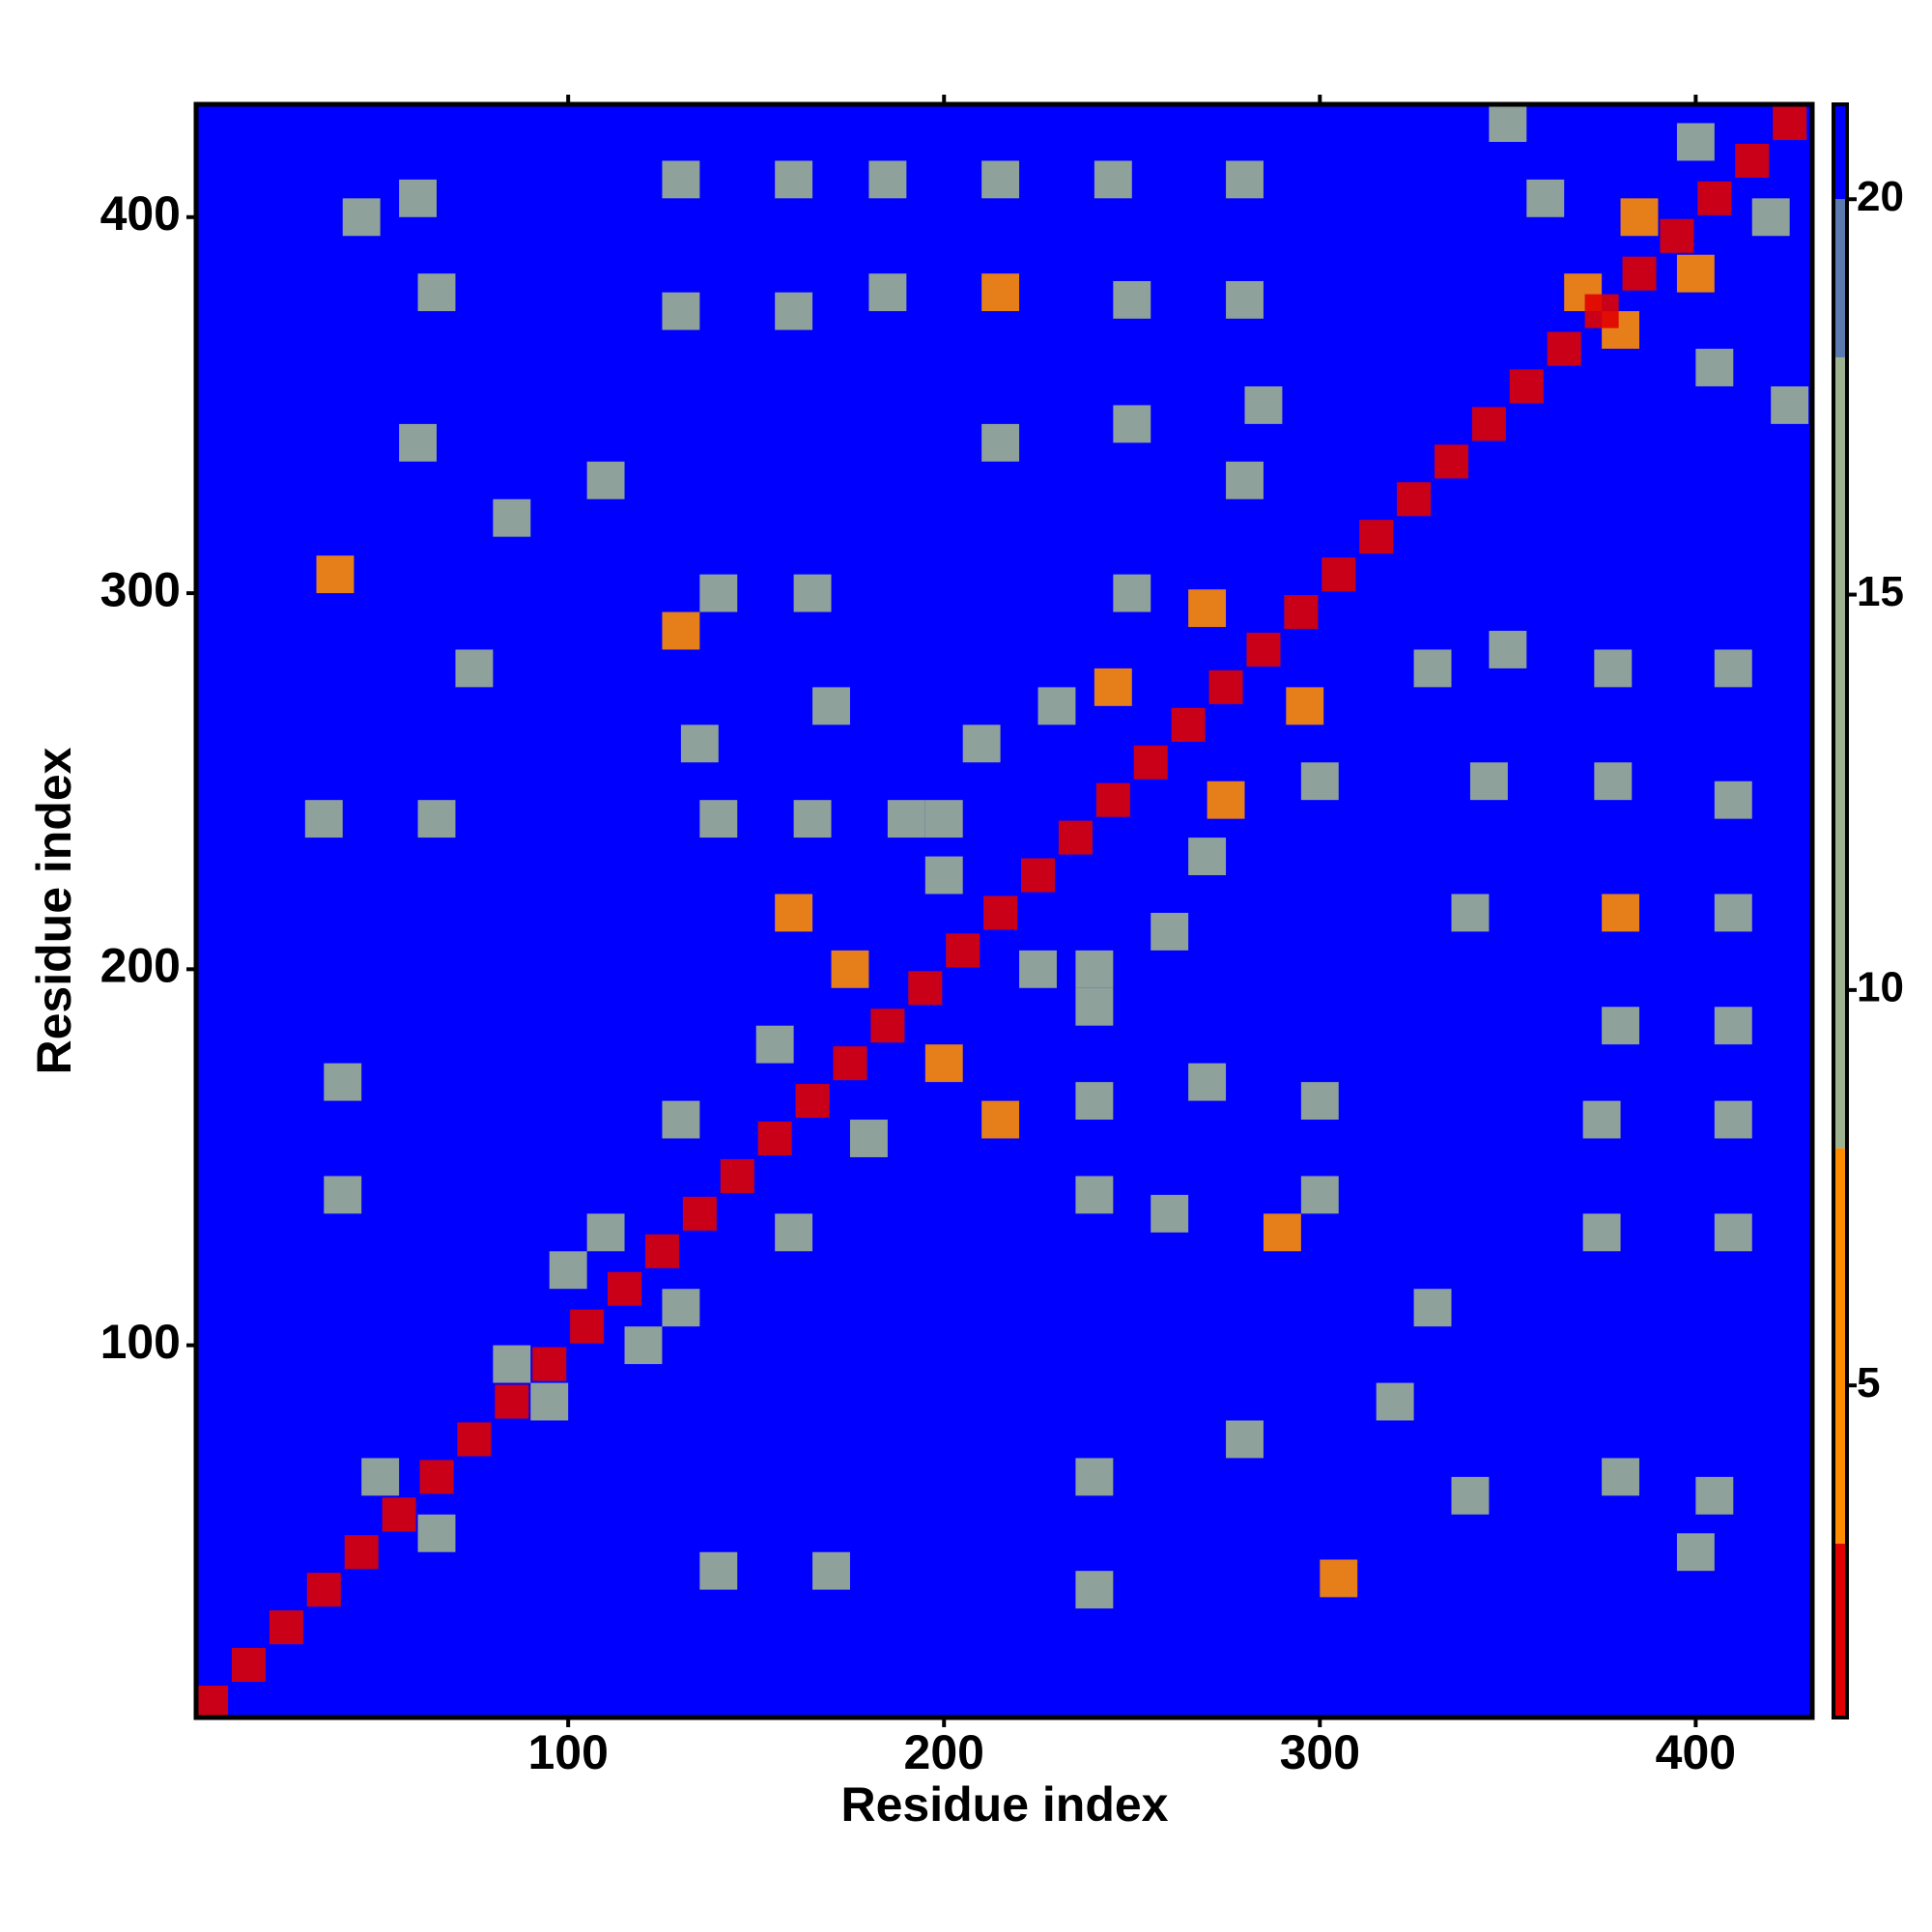  What do you see at coordinates (1880, 591) in the screenshot?
I see `colorbar-tick-label: 15` at bounding box center [1880, 591].